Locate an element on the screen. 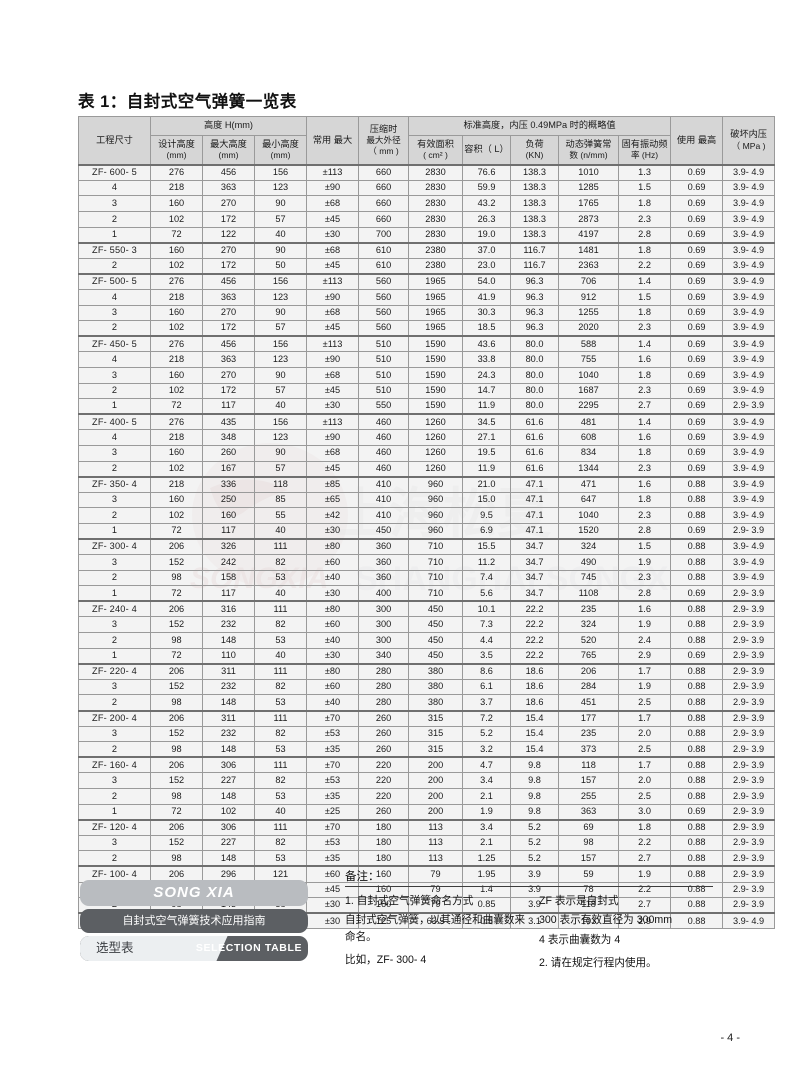  cell-od: 260 is located at coordinates (384, 749).